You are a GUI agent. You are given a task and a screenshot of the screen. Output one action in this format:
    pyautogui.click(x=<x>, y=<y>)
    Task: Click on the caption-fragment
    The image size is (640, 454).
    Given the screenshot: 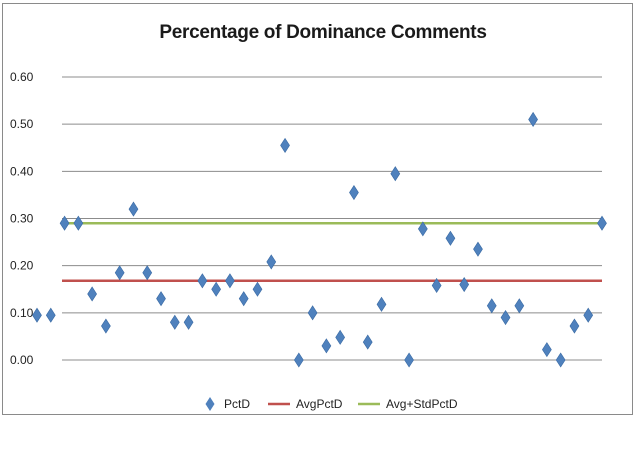 What is the action you would take?
    pyautogui.click(x=320, y=447)
    